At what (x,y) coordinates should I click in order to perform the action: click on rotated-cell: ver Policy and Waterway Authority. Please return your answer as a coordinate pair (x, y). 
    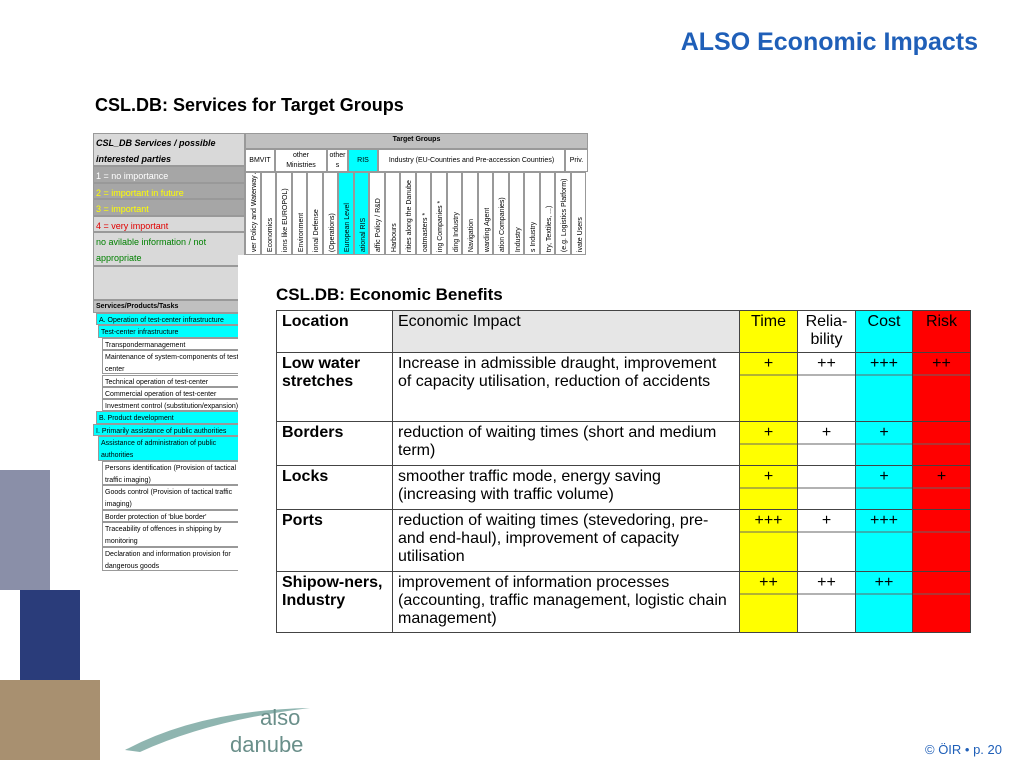
    Looking at the image, I should click on (253, 213).